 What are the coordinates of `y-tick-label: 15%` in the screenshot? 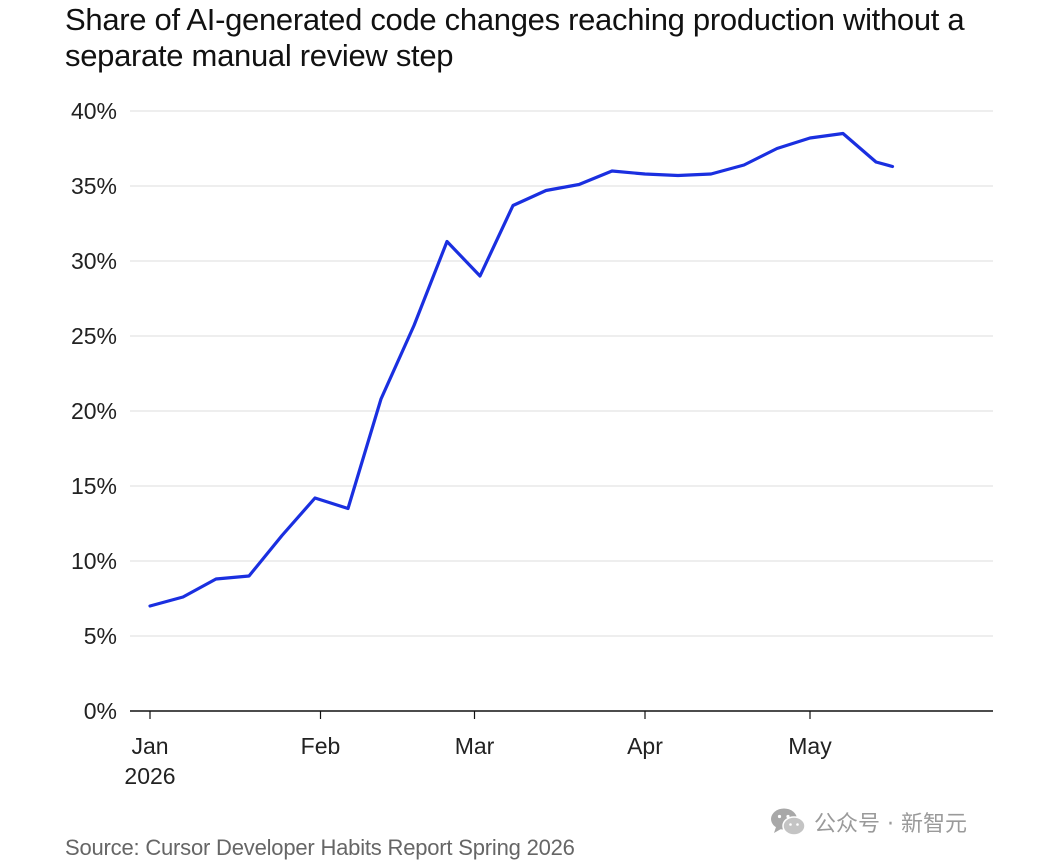 It's located at (94, 486).